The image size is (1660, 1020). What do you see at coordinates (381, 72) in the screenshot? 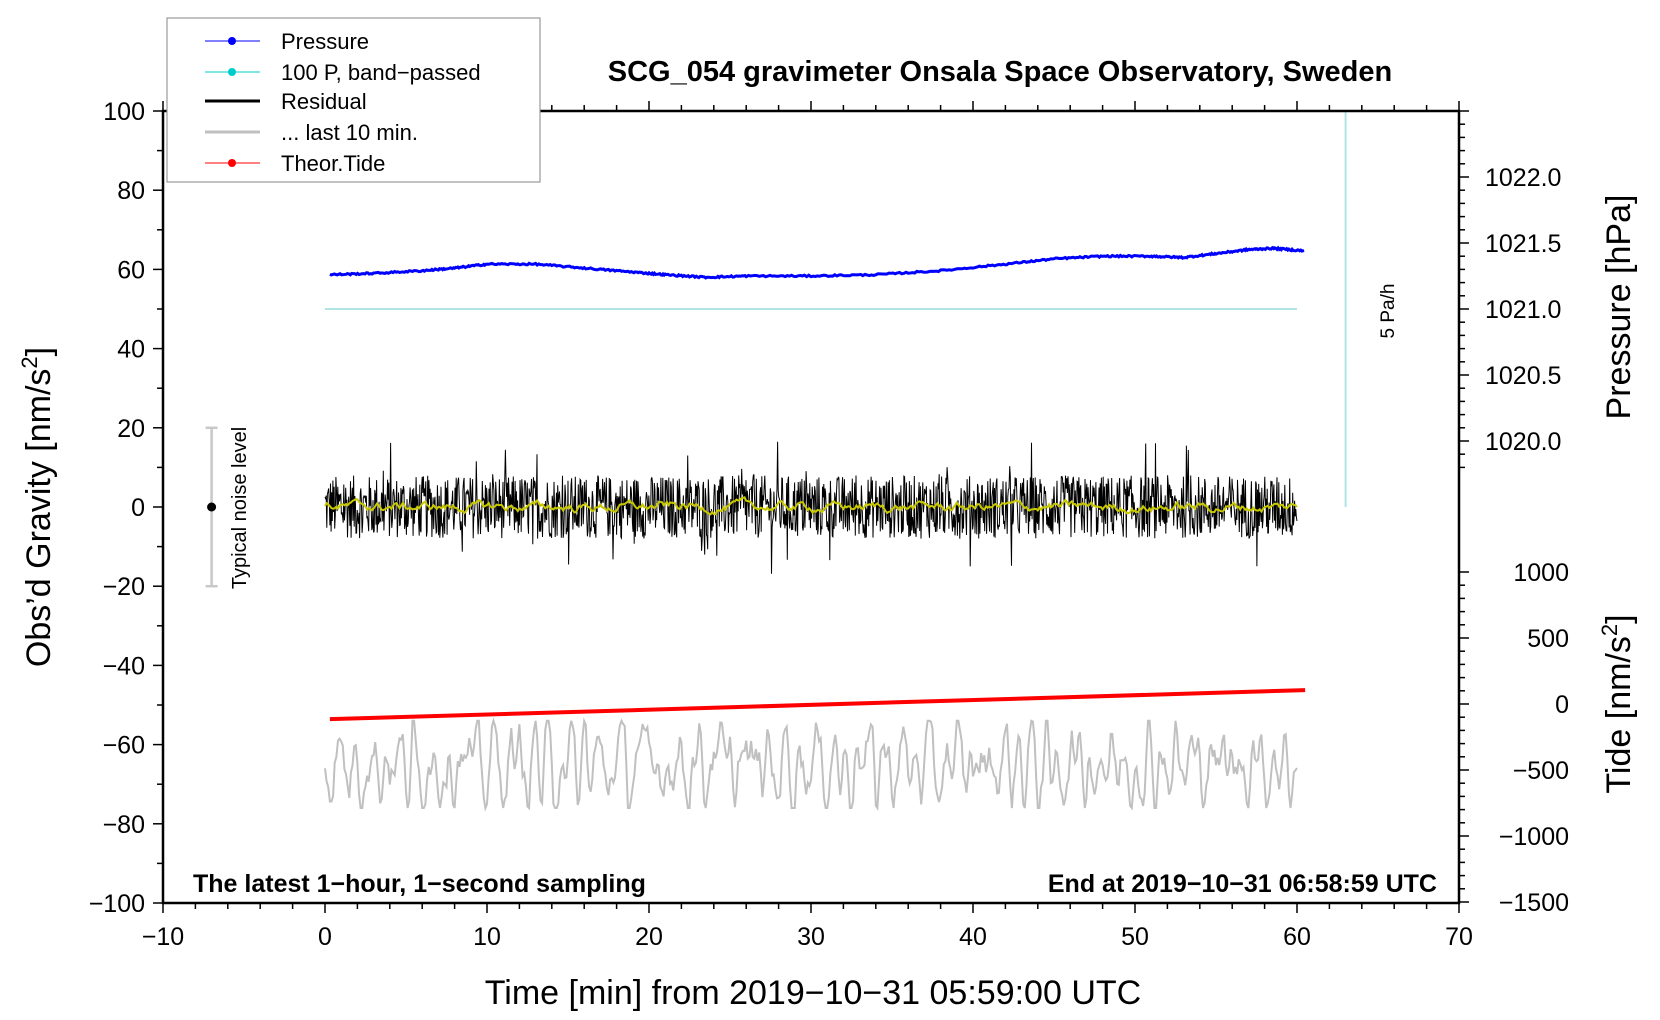
I see `legend-label: 100 P, band−passed` at bounding box center [381, 72].